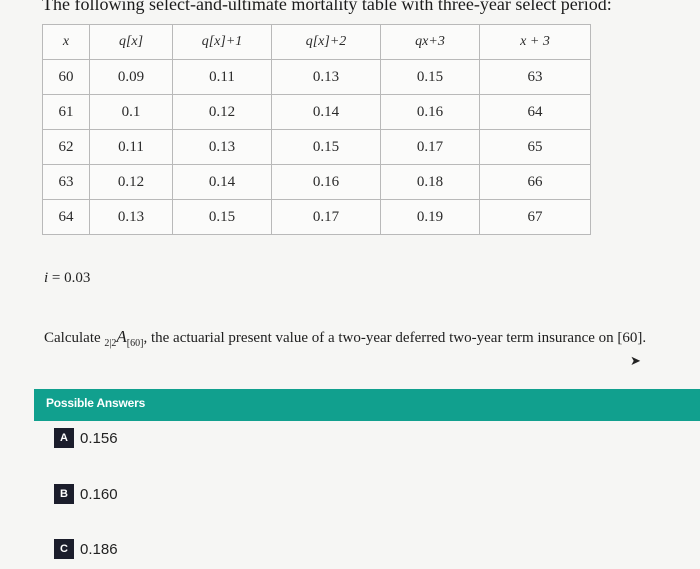 This screenshot has height=569, width=700. Describe the element at coordinates (64, 494) in the screenshot. I see `option-letter-badge: B` at that location.